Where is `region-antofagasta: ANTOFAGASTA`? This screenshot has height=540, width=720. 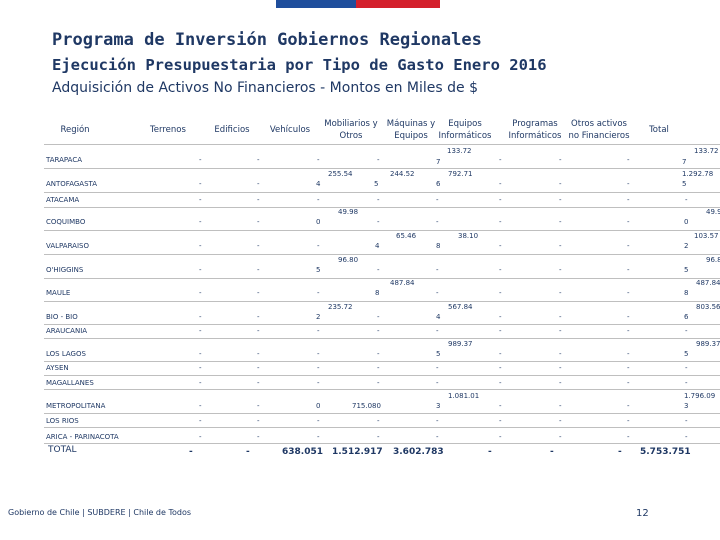
region-antofagasta: ANTOFAGASTA is located at coordinates (72, 184).